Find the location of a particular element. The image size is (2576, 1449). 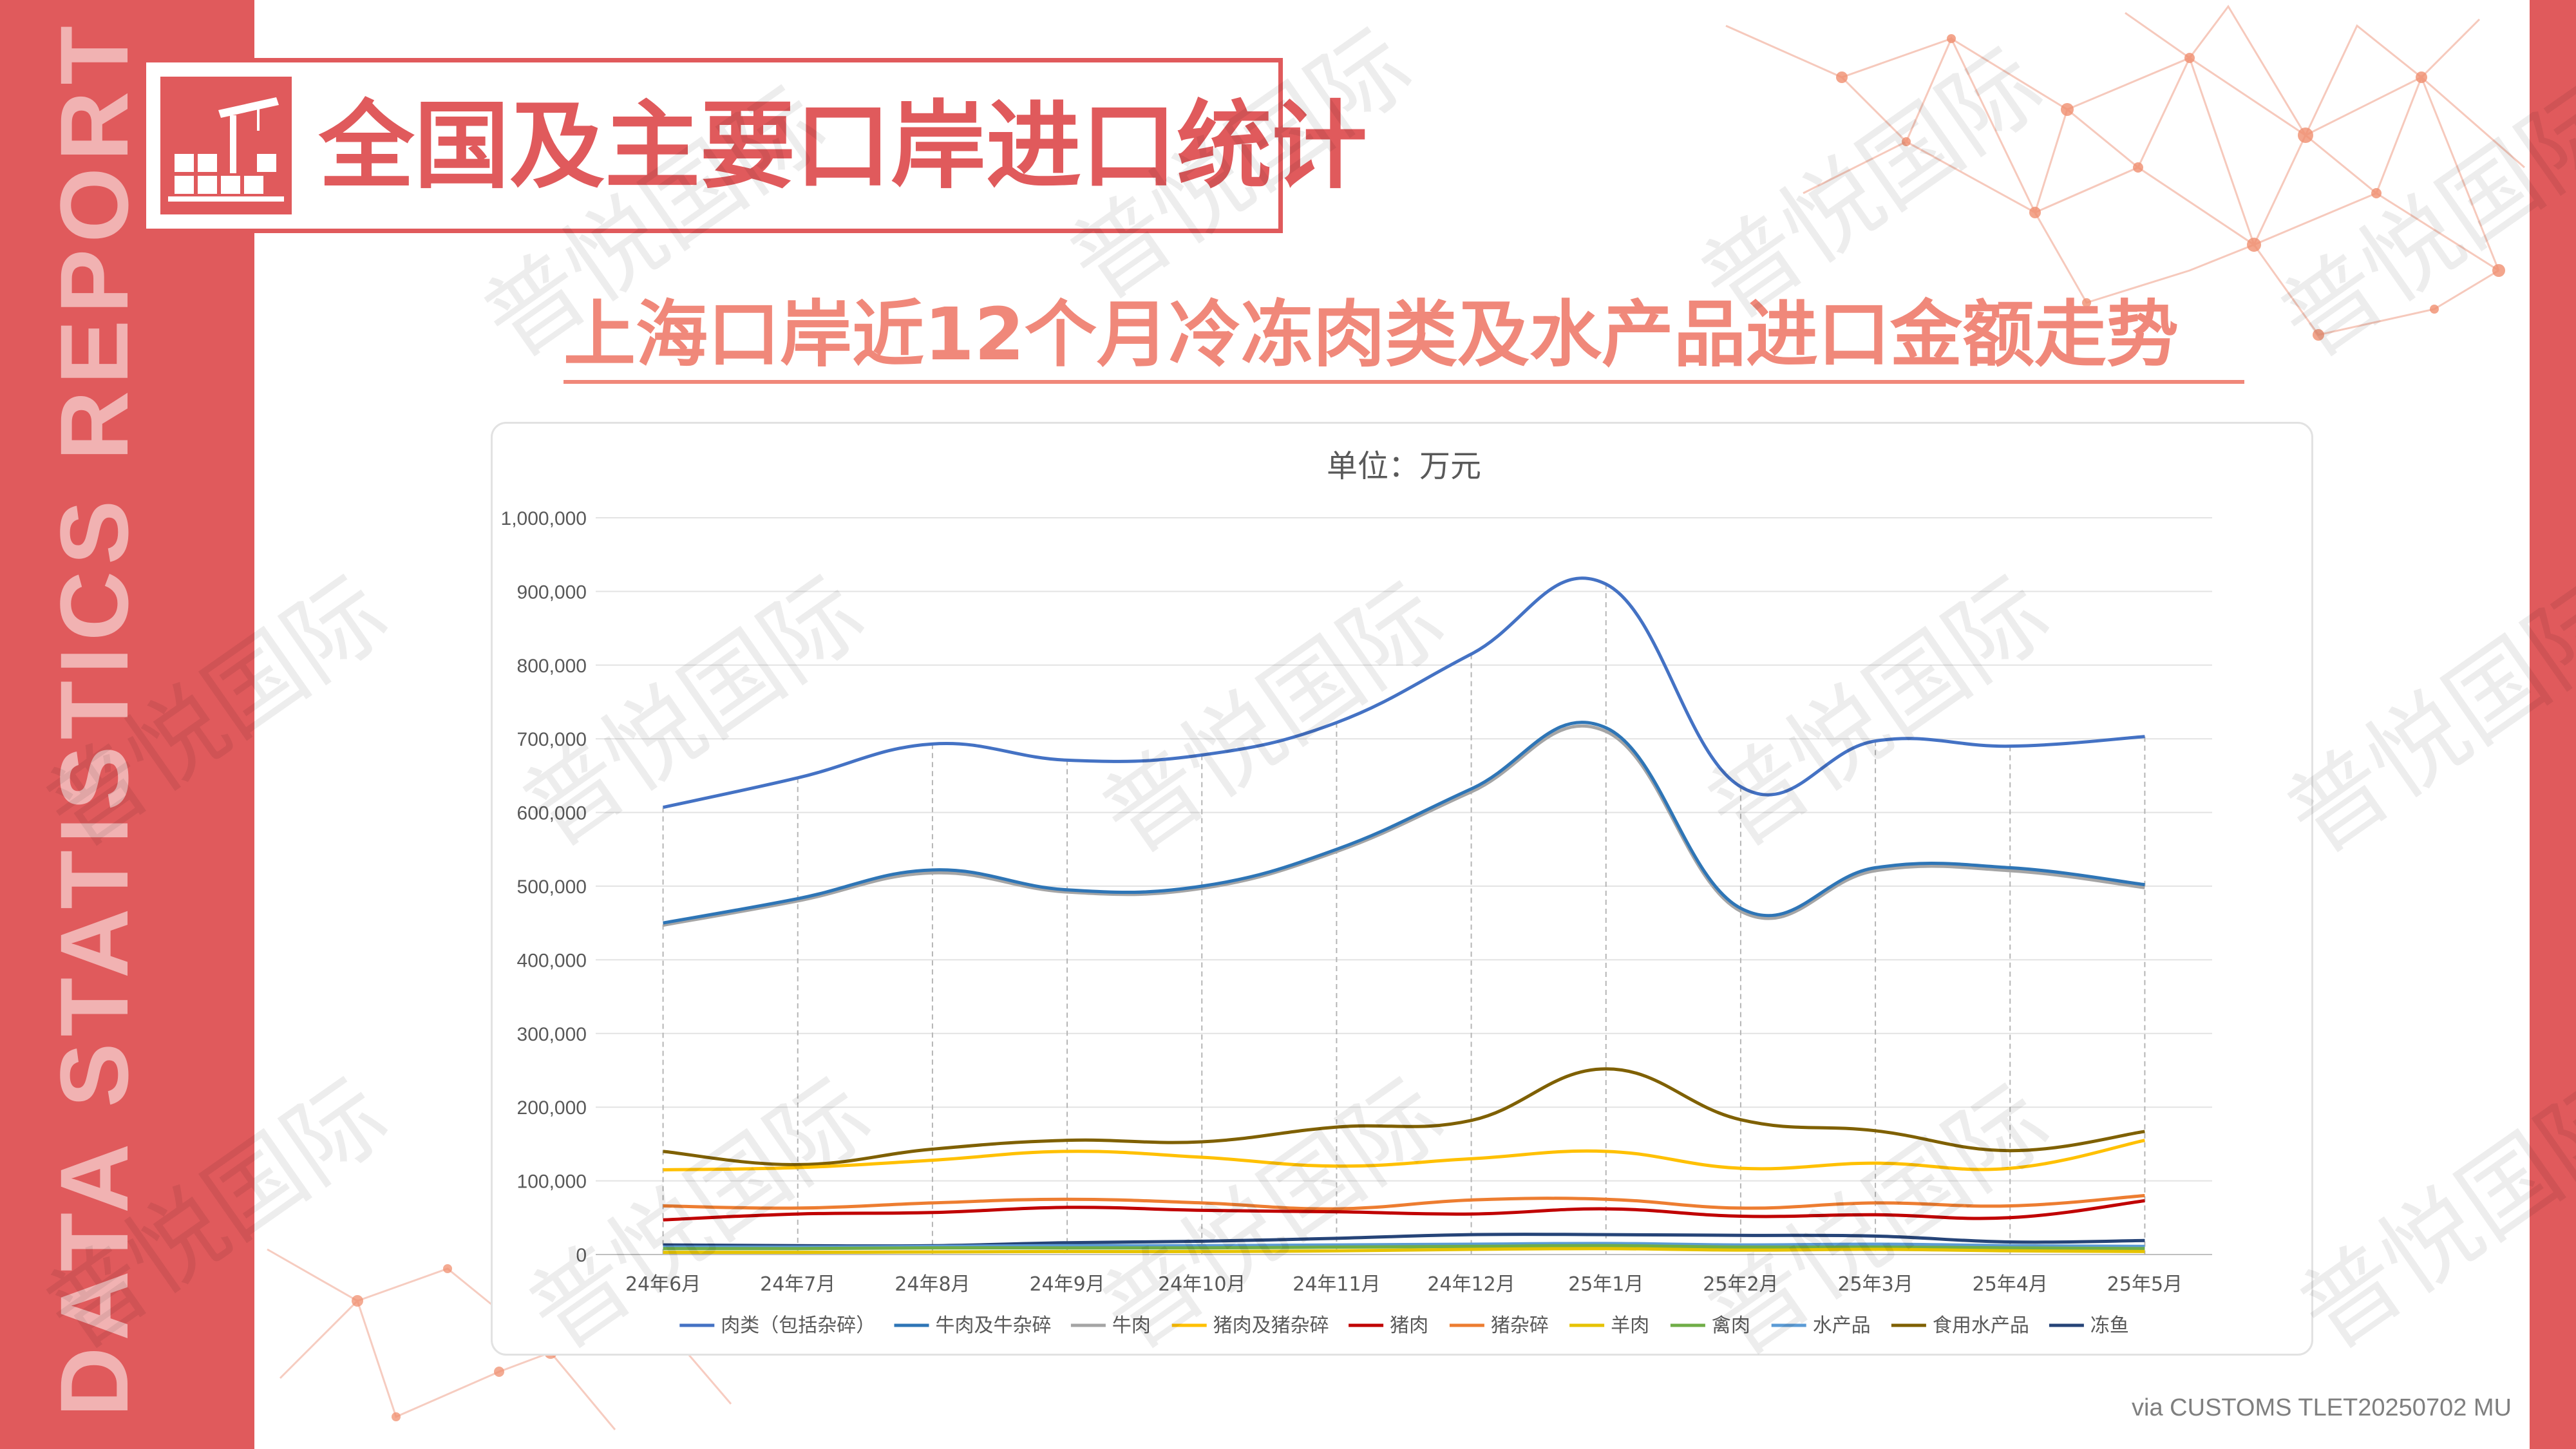

right-decorative-band is located at coordinates (2553, 724).